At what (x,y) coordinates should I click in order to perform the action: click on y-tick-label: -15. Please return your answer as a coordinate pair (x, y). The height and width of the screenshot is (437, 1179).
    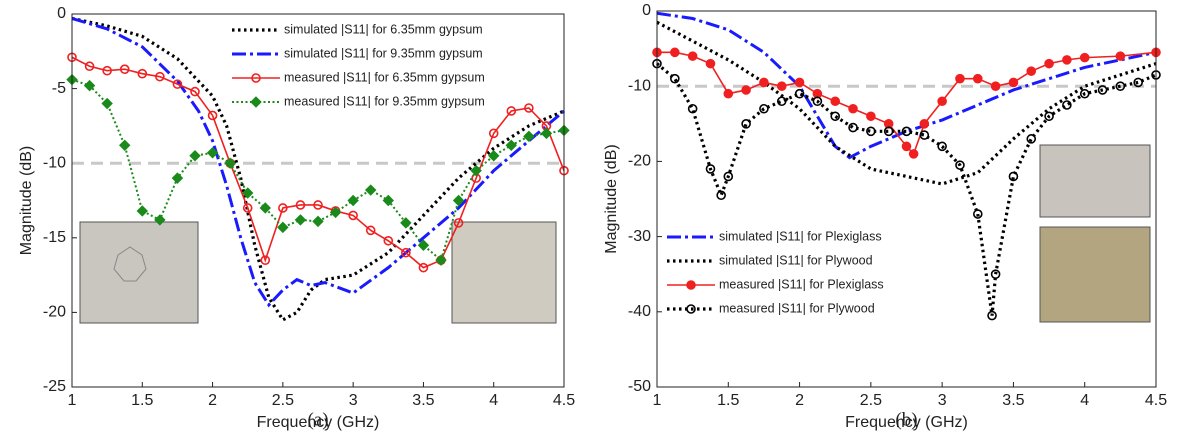
    Looking at the image, I should click on (54, 237).